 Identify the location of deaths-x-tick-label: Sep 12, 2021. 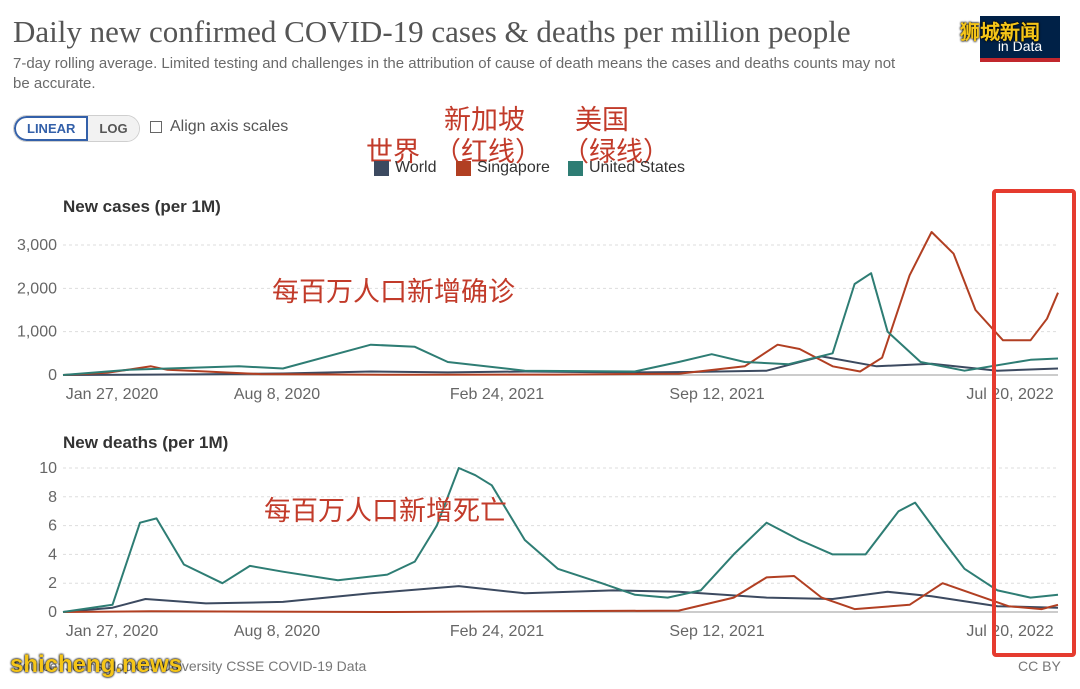
(716, 631).